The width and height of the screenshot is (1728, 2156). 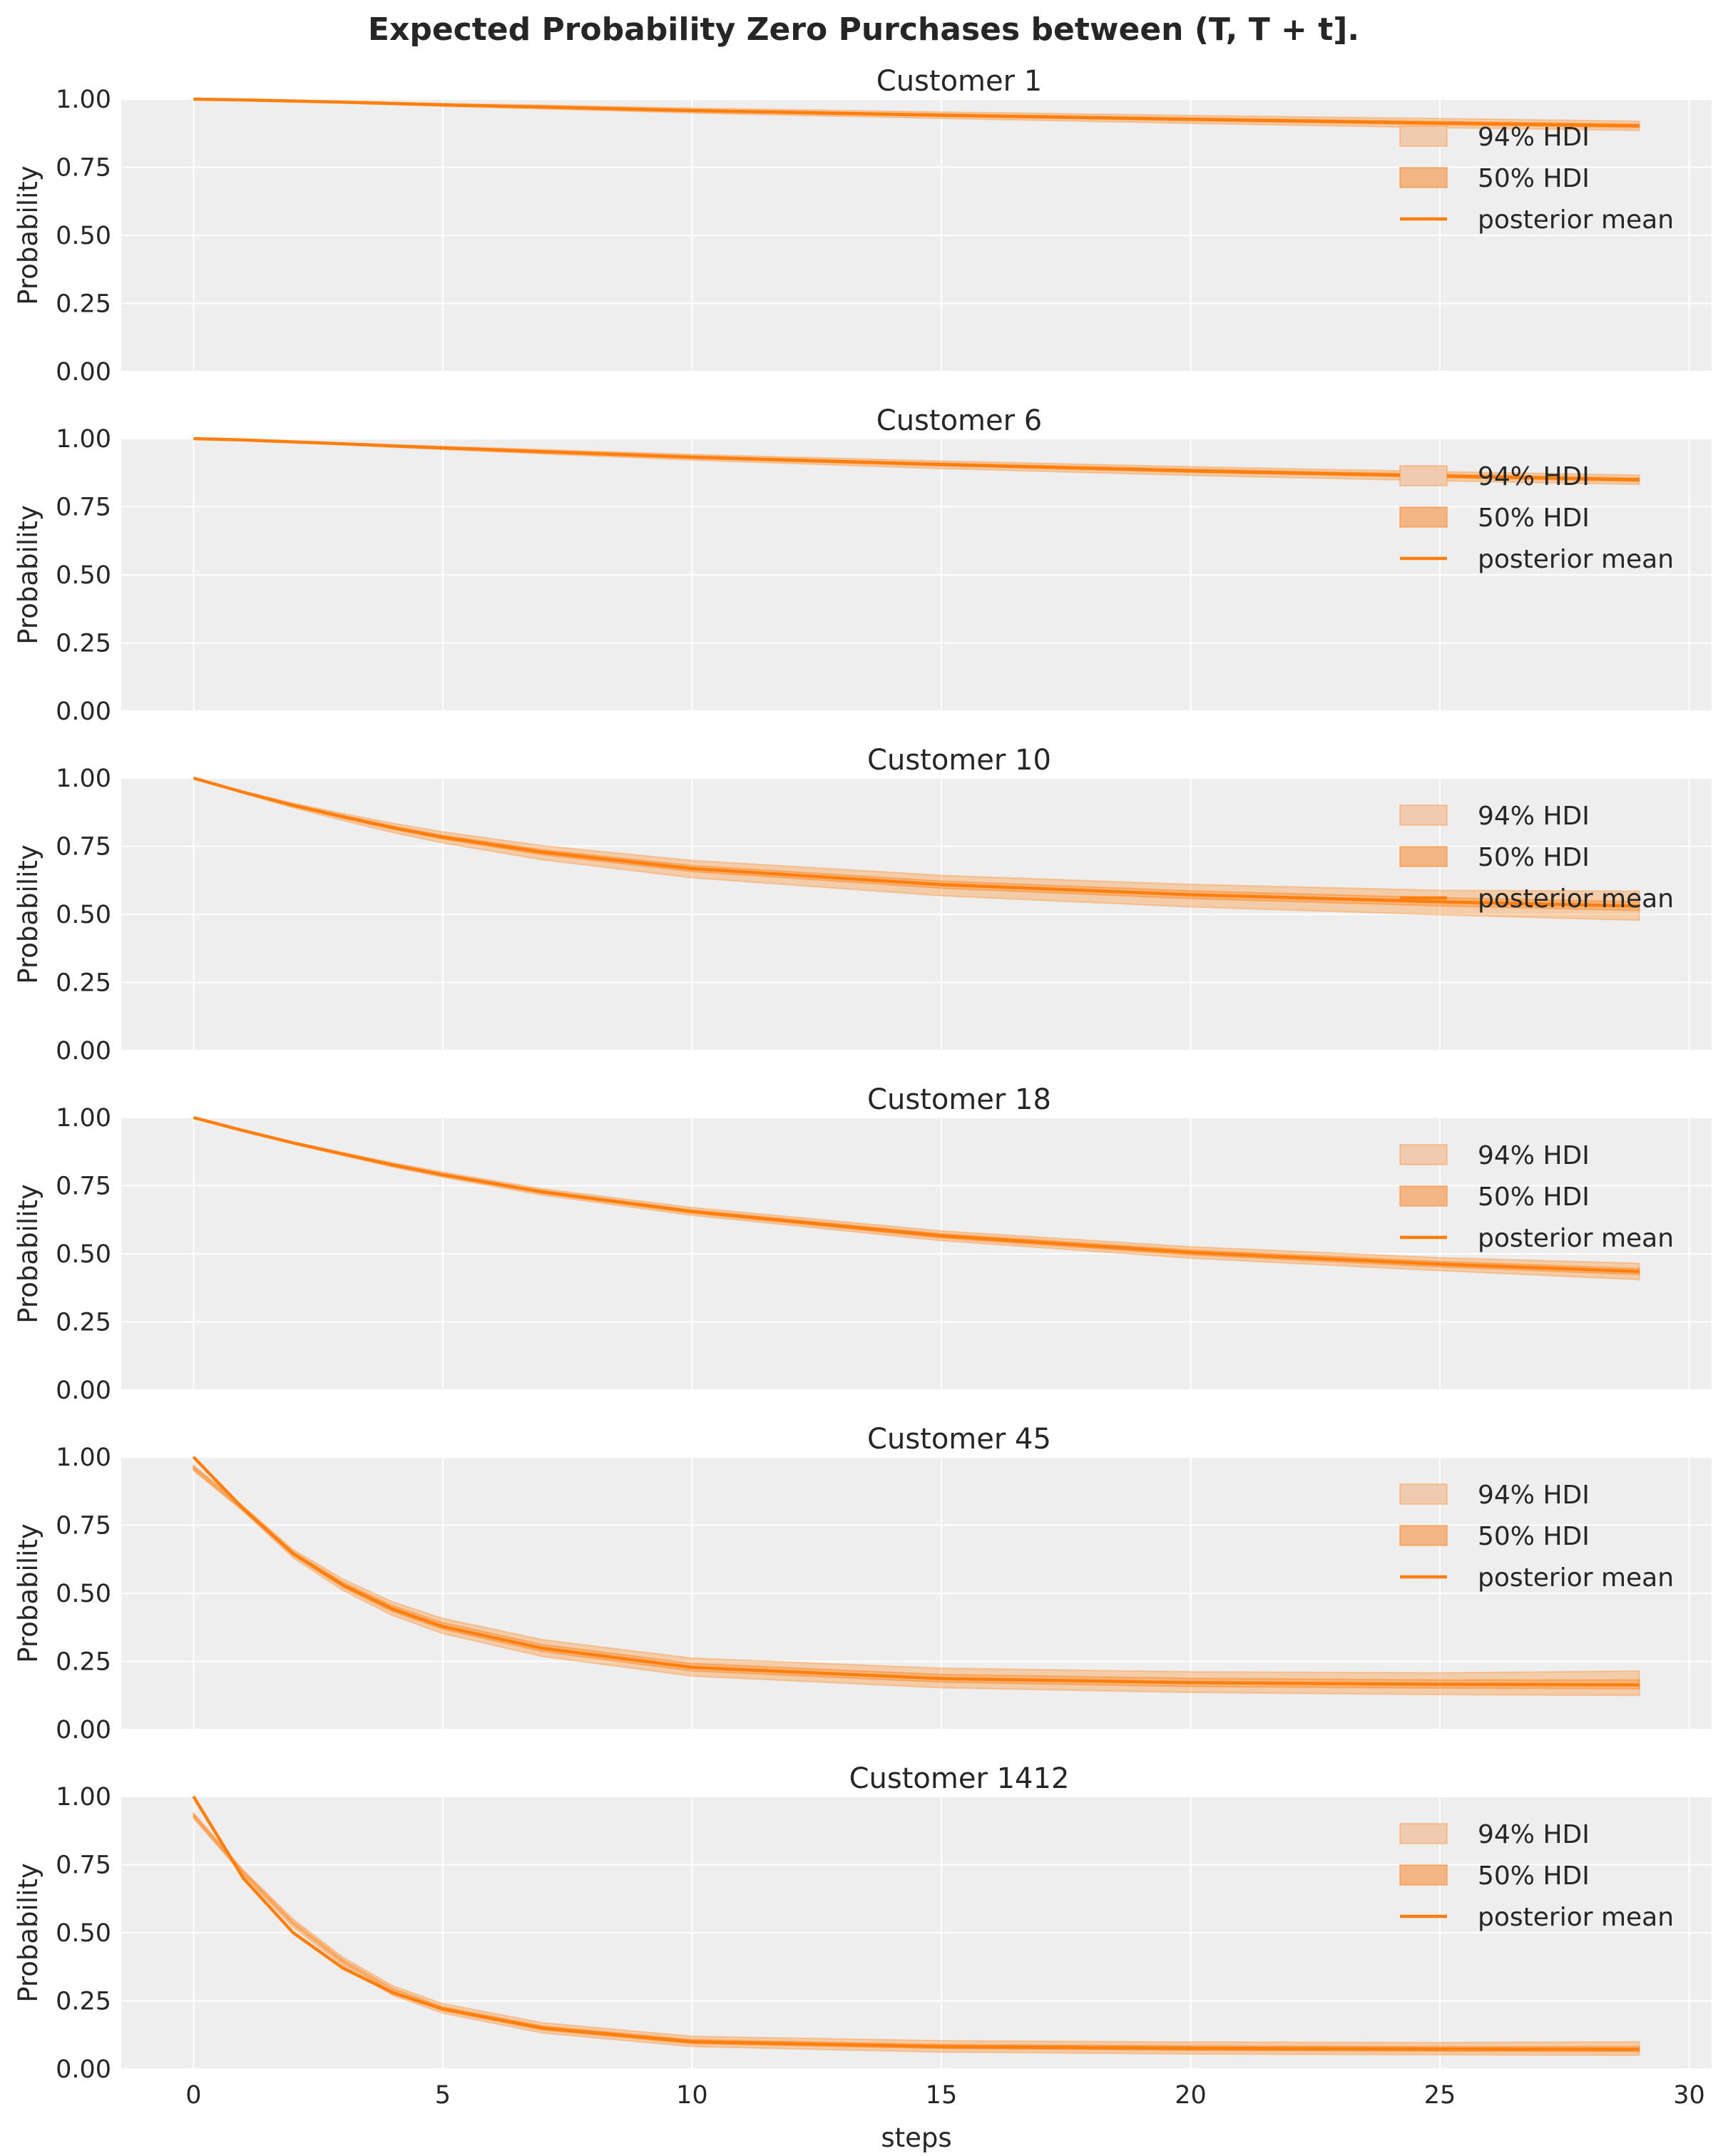 What do you see at coordinates (959, 1099) in the screenshot?
I see `panel-title: Customer 18` at bounding box center [959, 1099].